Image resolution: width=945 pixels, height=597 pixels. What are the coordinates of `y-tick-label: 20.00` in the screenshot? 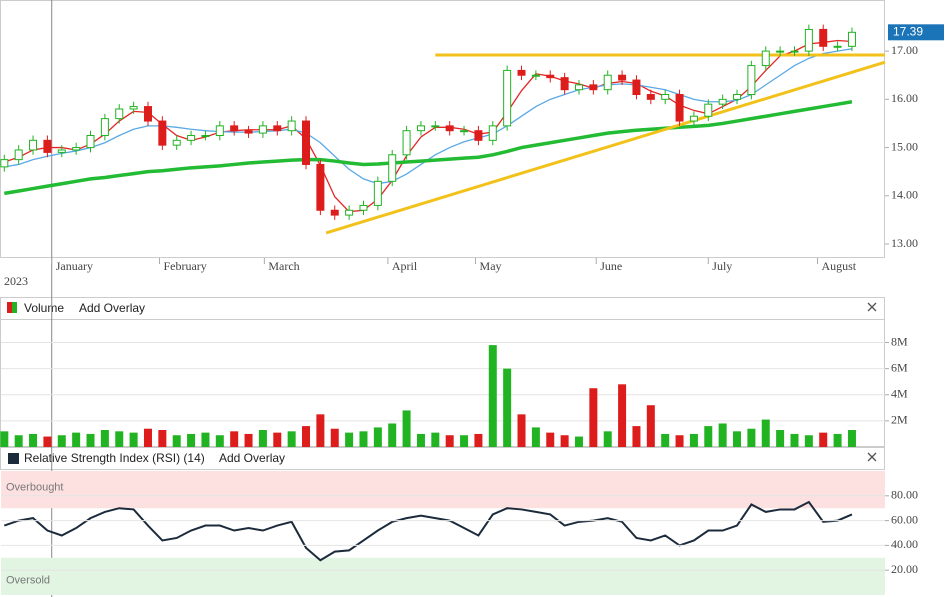 It's located at (904, 569).